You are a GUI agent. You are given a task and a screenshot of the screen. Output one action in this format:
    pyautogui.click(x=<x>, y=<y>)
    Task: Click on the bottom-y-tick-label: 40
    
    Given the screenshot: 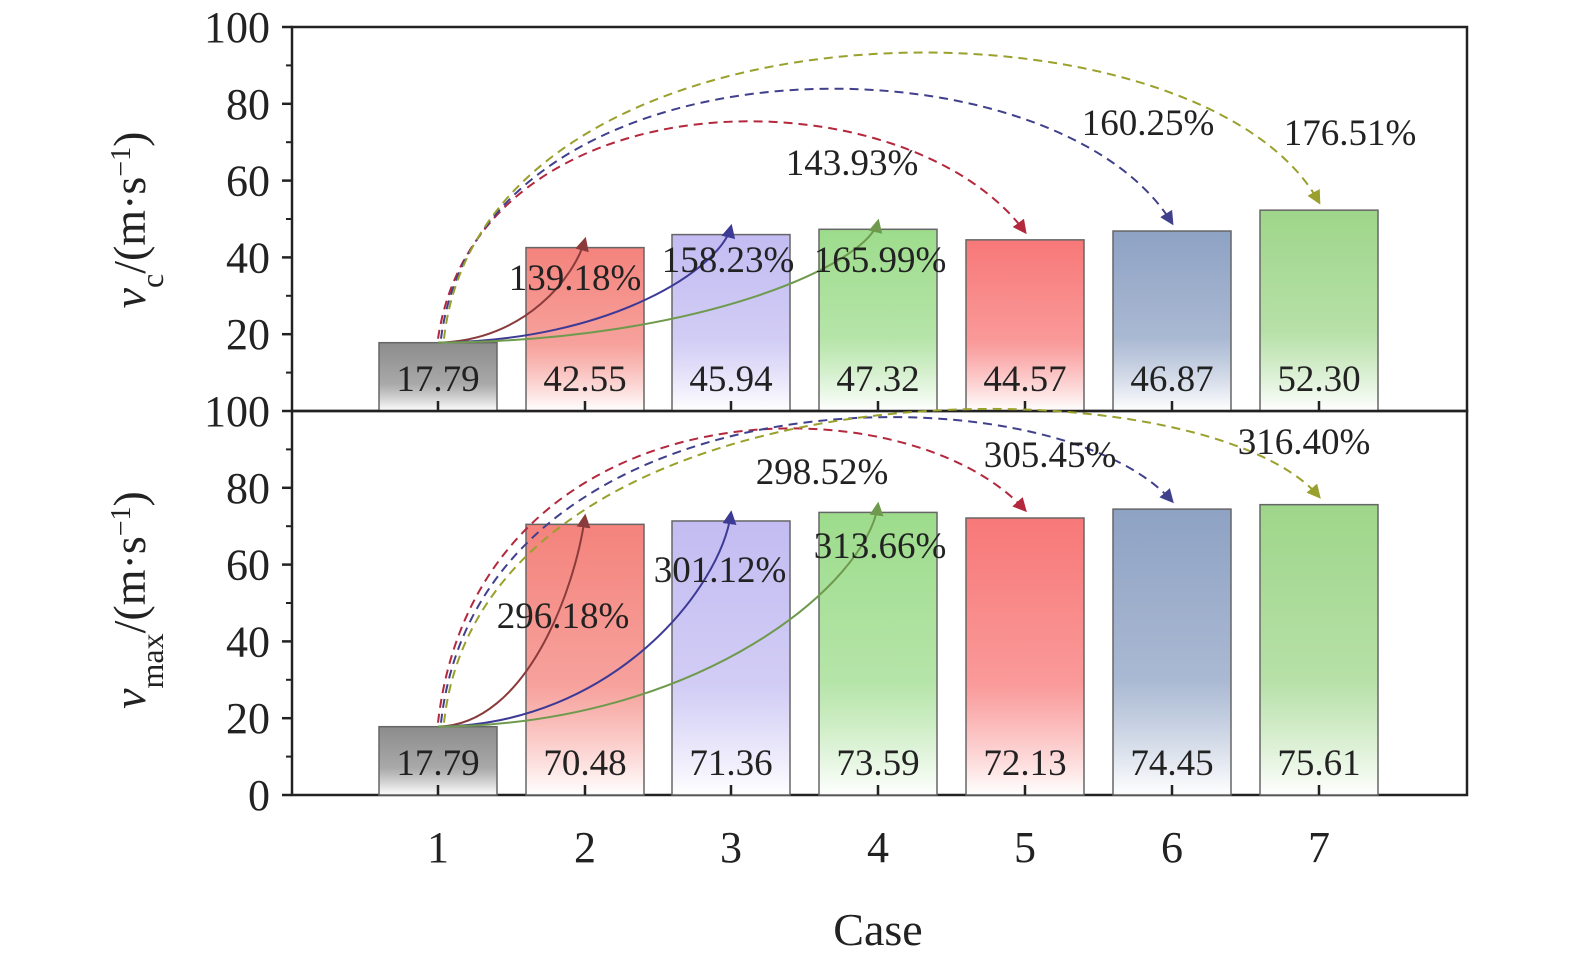 What is the action you would take?
    pyautogui.click(x=248, y=641)
    